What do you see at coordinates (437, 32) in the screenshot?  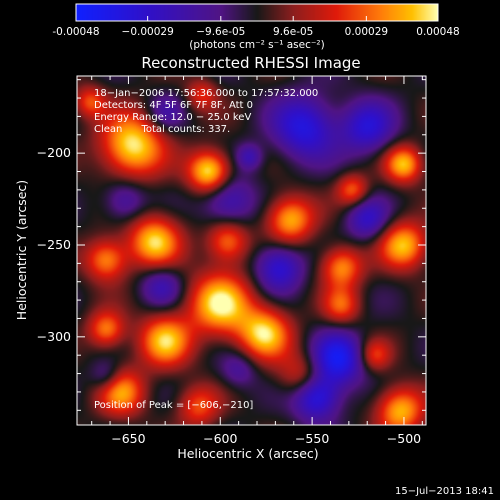 I see `colorbar-tick-label: 0.00048` at bounding box center [437, 32].